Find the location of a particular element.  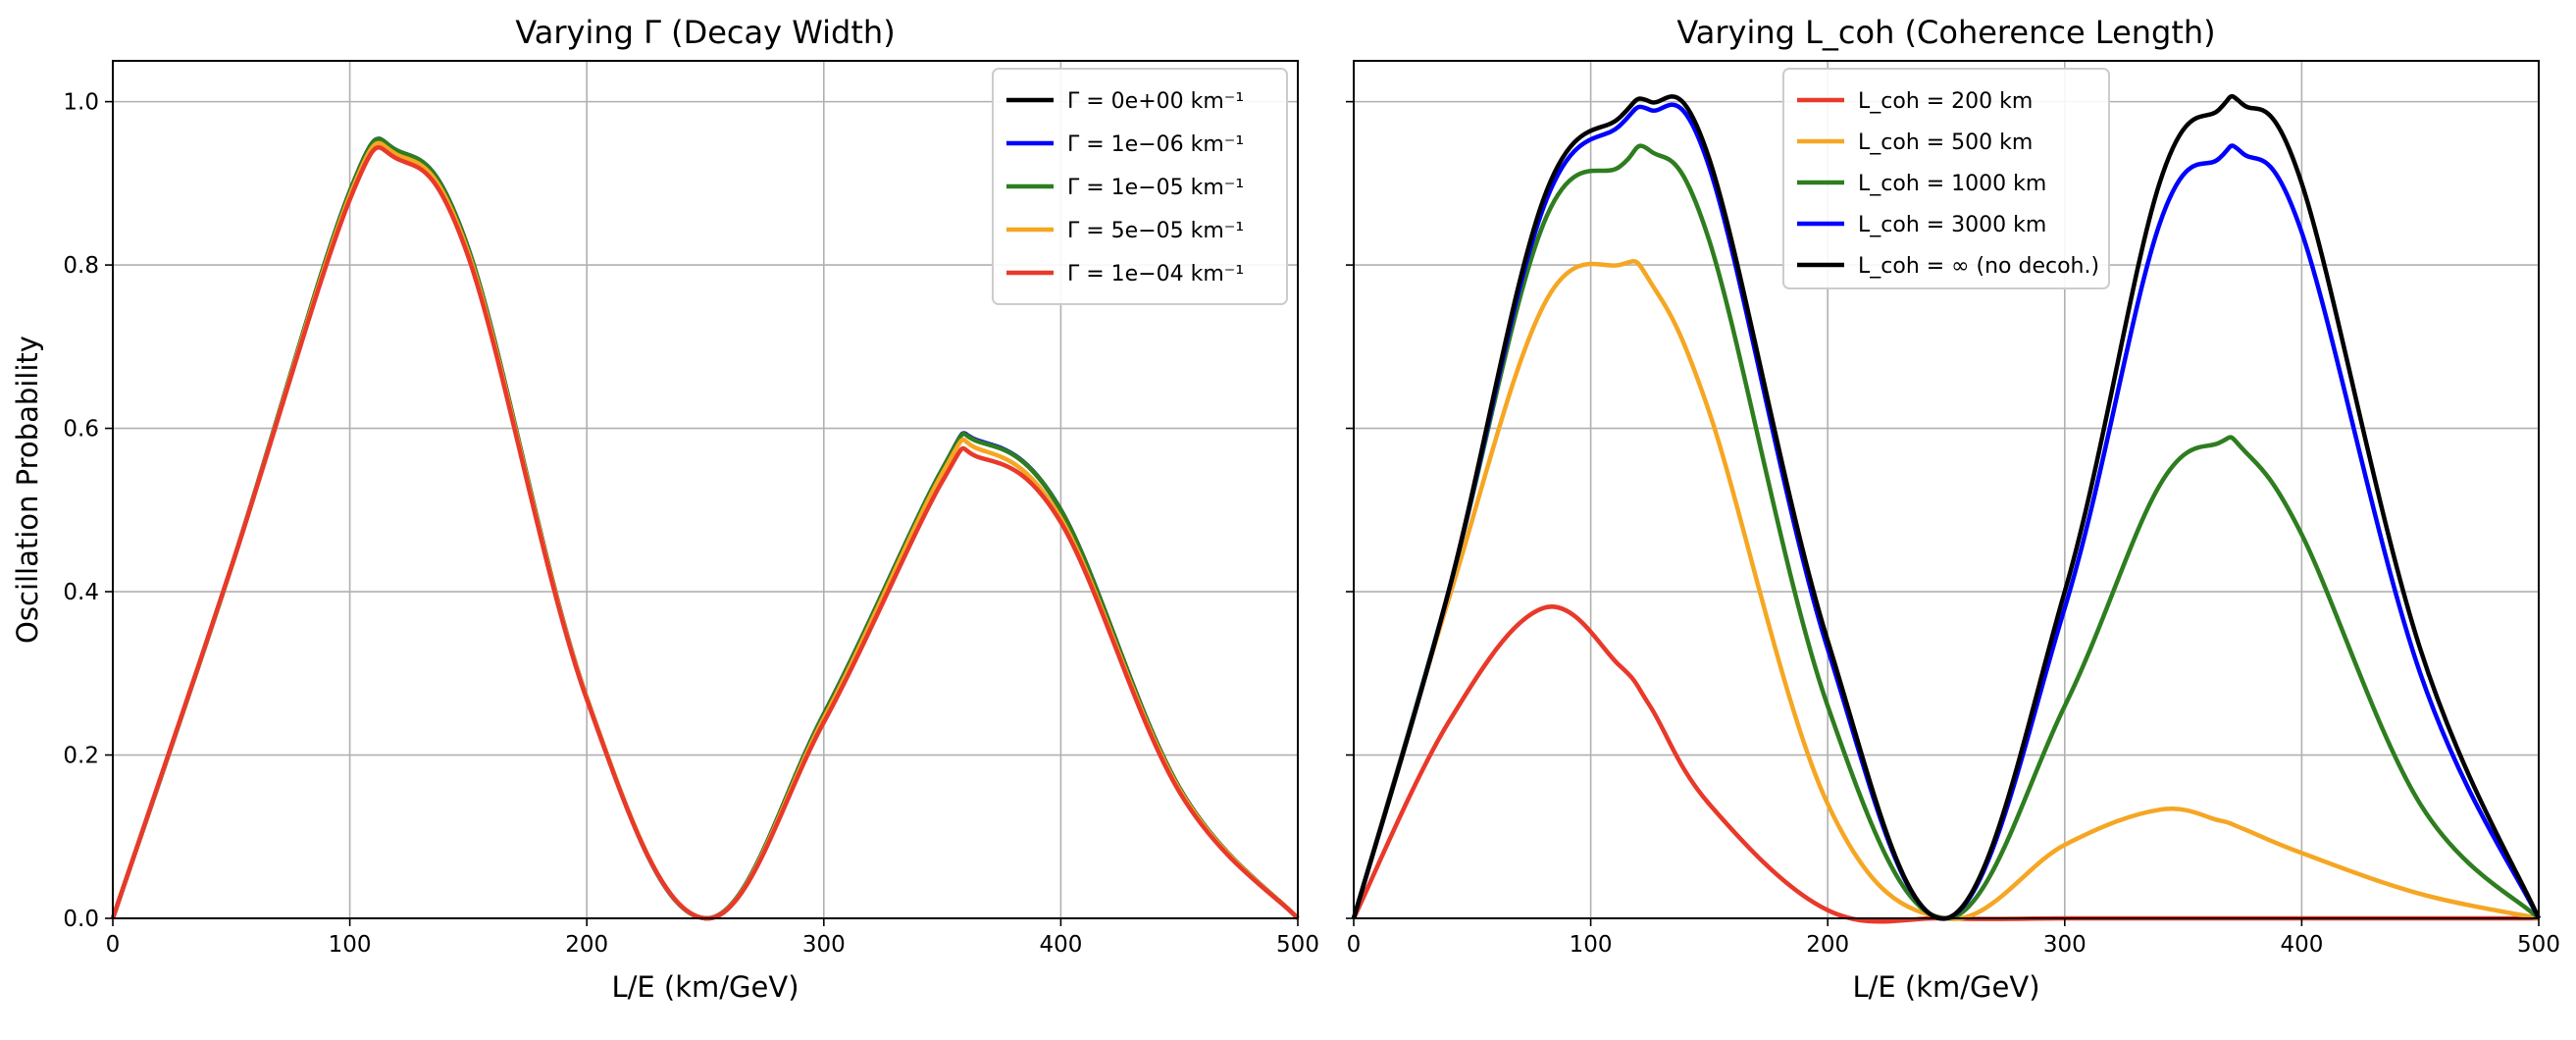

legend-label: Γ = 1e−04 km⁻¹ is located at coordinates (1155, 274).